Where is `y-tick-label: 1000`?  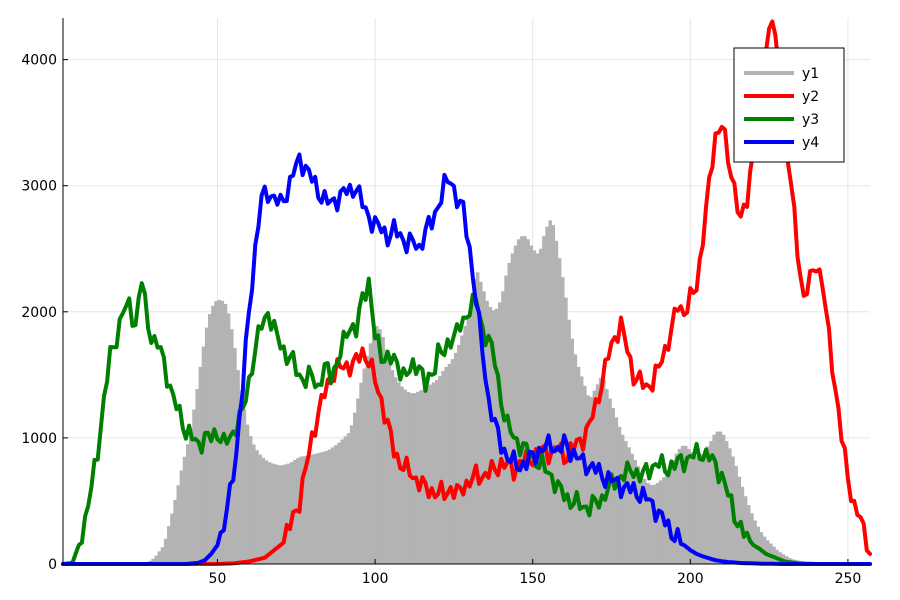
y-tick-label: 1000 is located at coordinates (39, 439).